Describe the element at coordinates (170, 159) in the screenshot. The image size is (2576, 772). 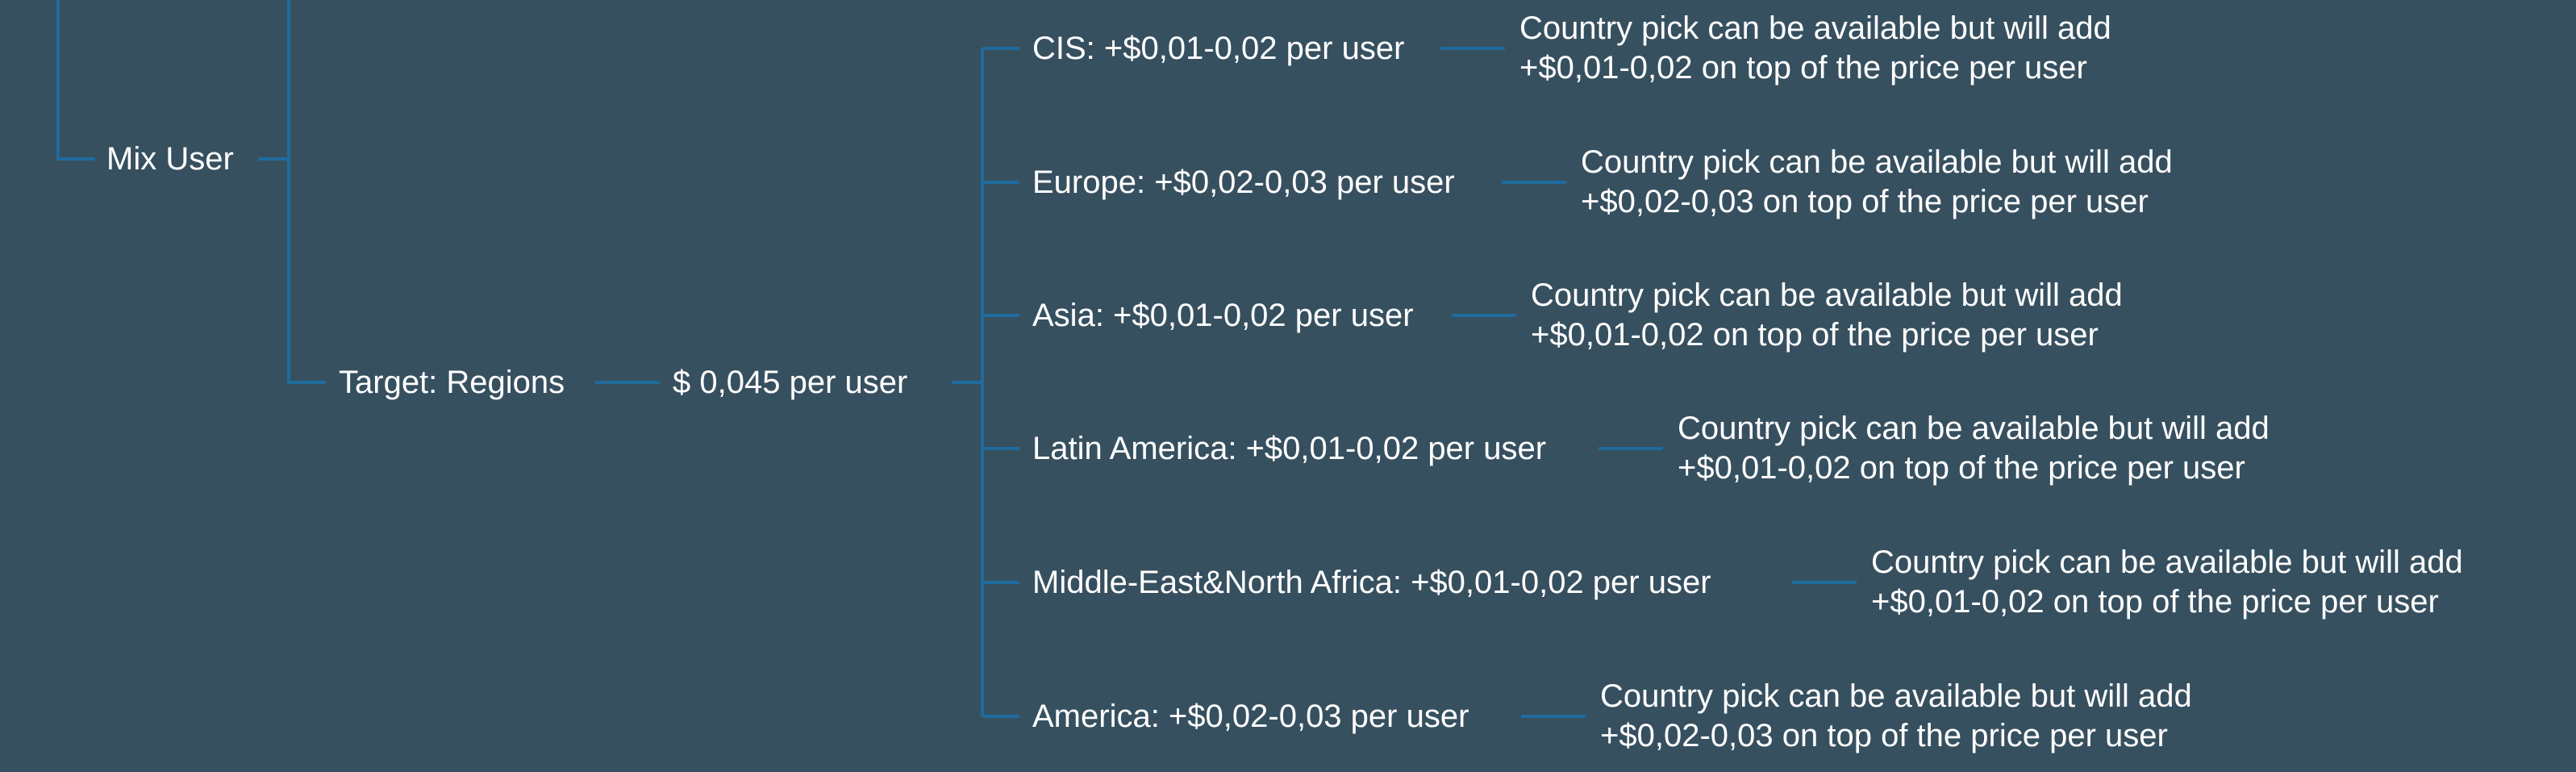
I see `node-mix-user: Mix User` at that location.